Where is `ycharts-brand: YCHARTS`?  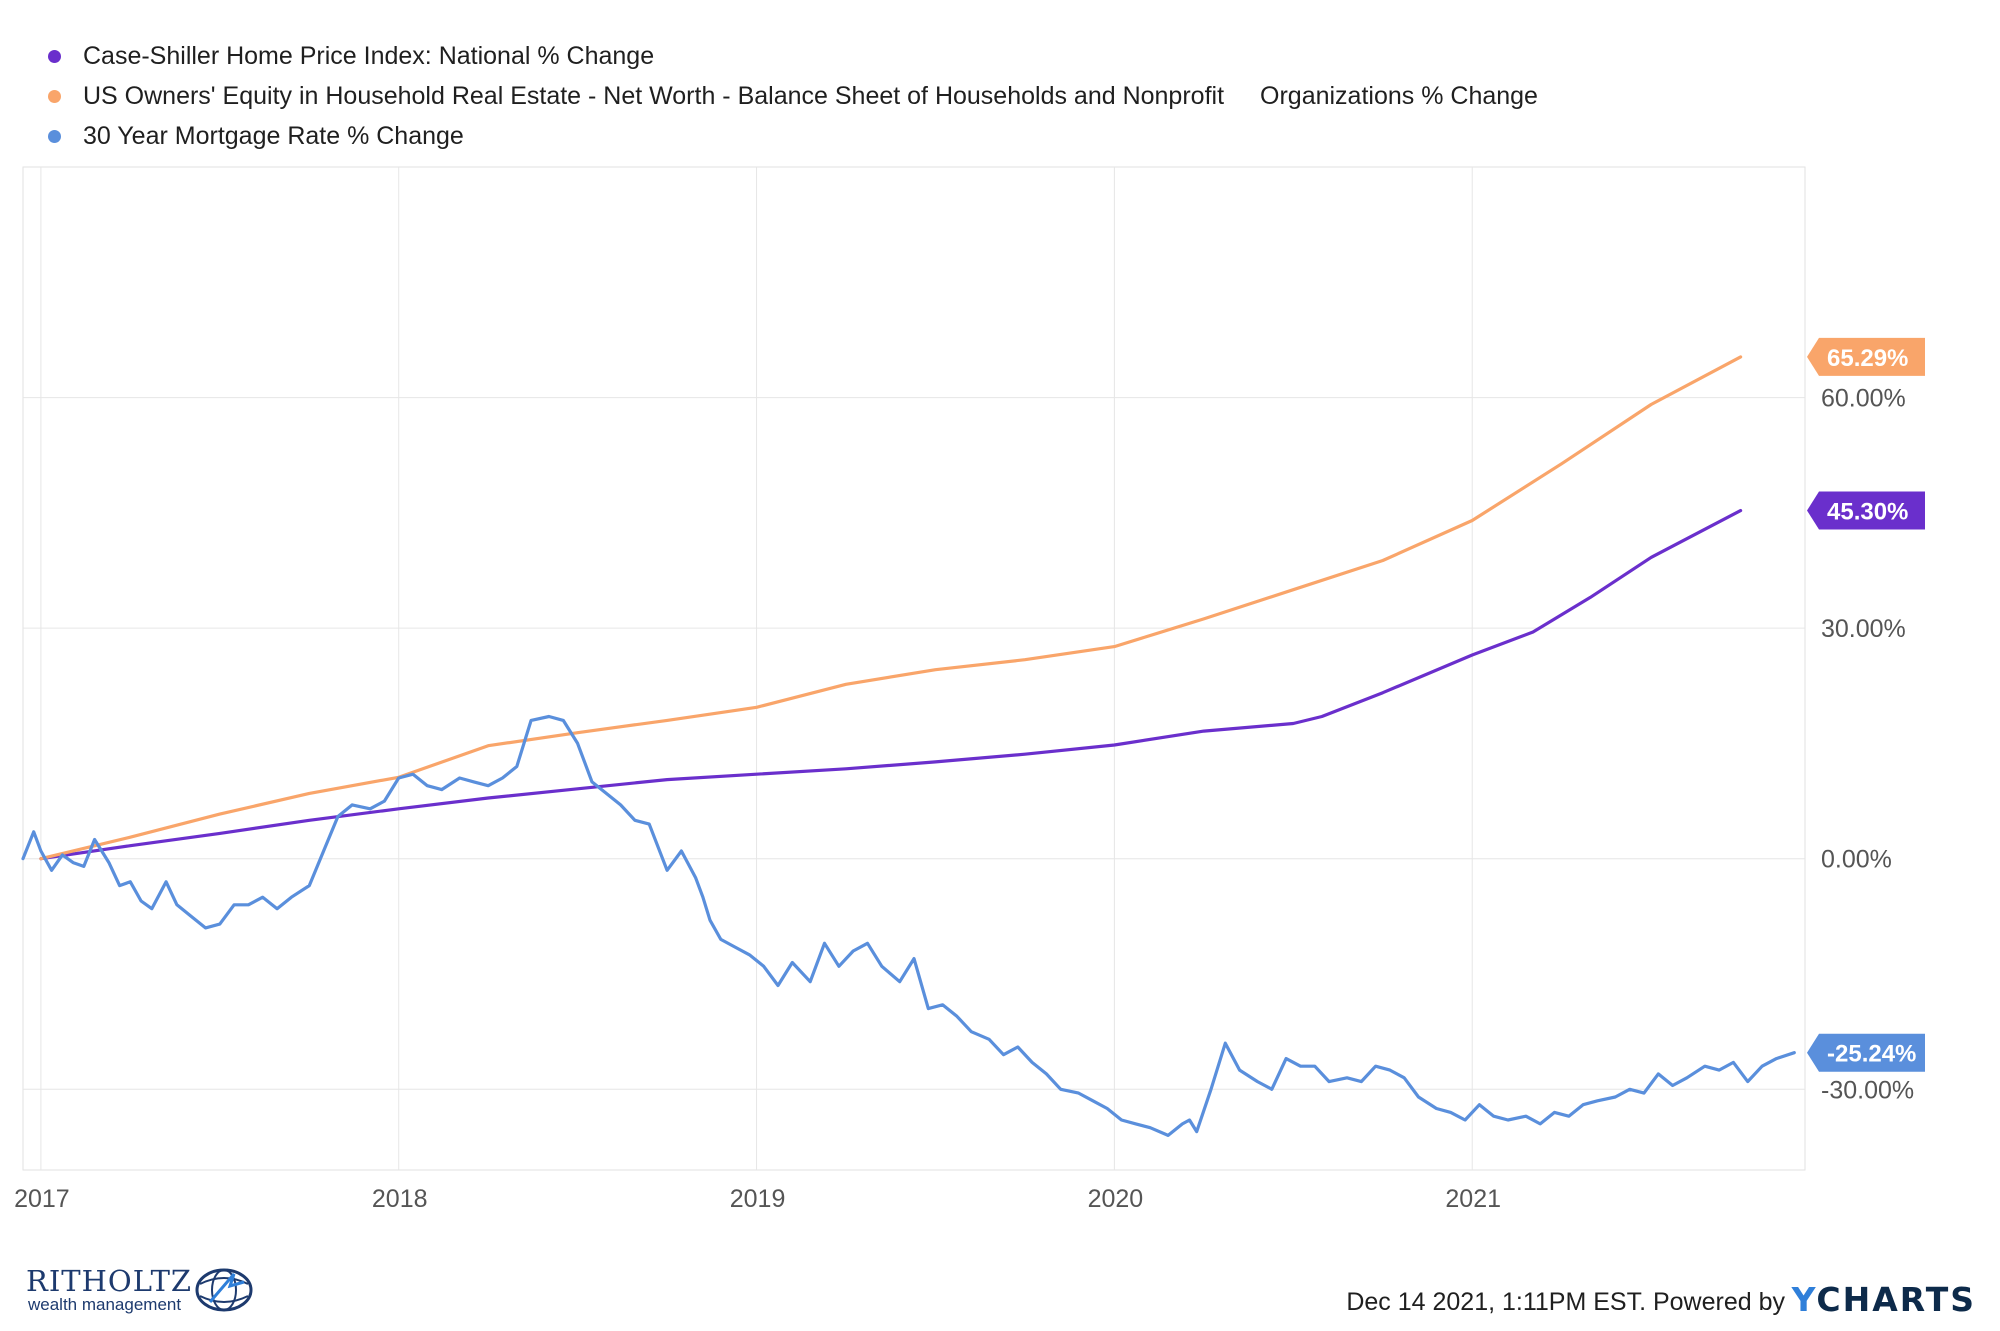
ycharts-brand: YCHARTS is located at coordinates (1884, 1299).